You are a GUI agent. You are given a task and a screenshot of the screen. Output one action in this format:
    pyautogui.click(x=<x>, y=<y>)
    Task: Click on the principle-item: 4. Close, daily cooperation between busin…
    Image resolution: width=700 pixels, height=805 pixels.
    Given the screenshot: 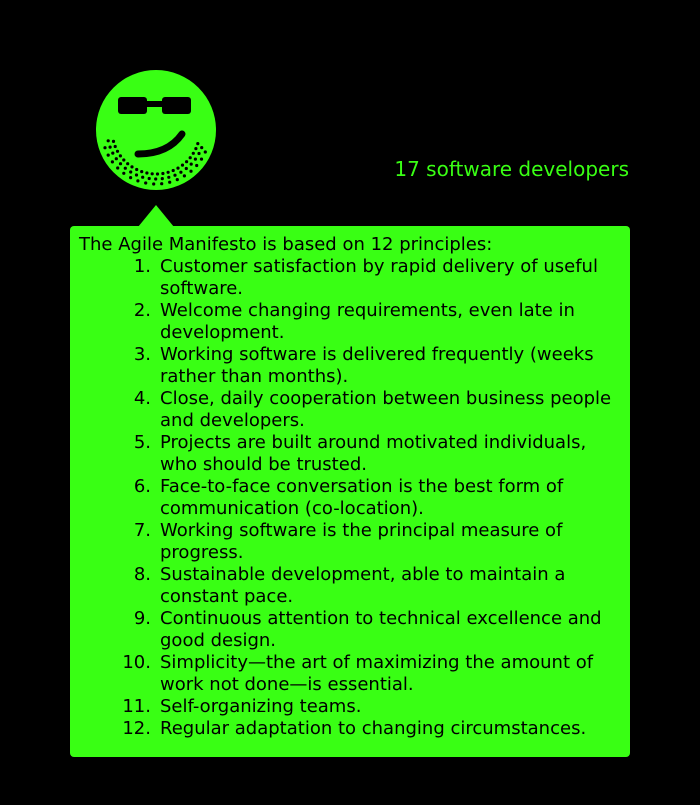 What is the action you would take?
    pyautogui.click(x=349, y=410)
    